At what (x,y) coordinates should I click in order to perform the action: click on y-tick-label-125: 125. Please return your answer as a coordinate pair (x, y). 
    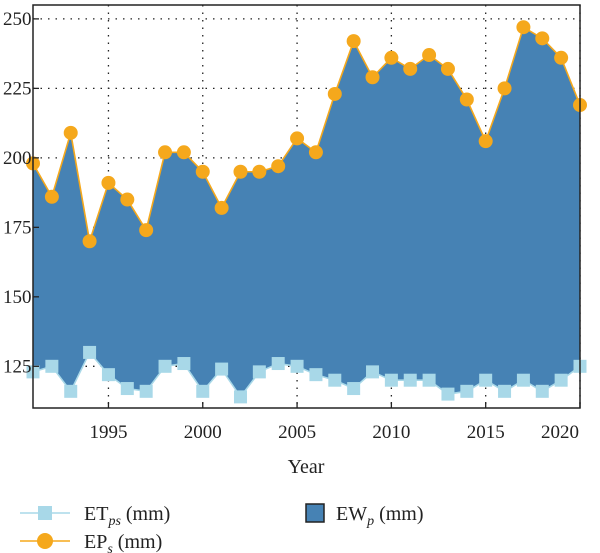
    Looking at the image, I should click on (17, 366).